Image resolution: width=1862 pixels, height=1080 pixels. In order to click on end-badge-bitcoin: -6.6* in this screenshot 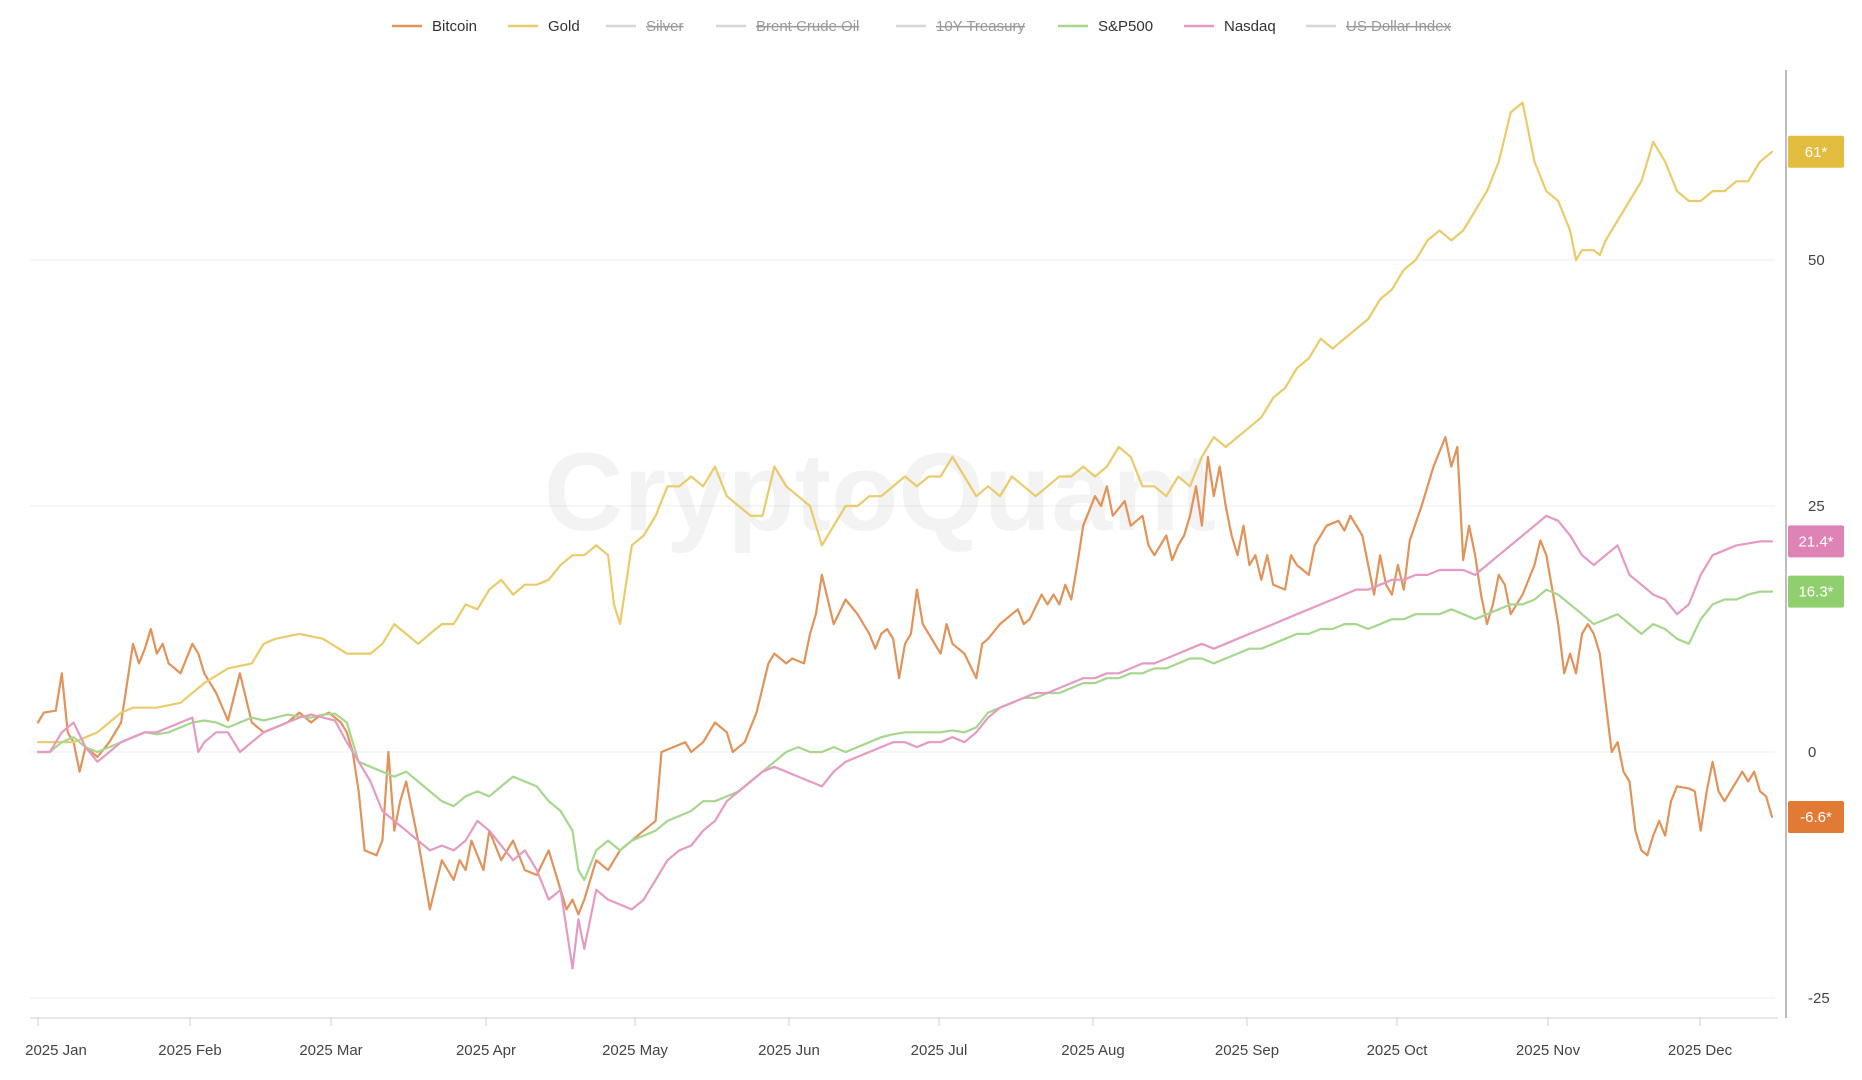, I will do `click(1816, 816)`.